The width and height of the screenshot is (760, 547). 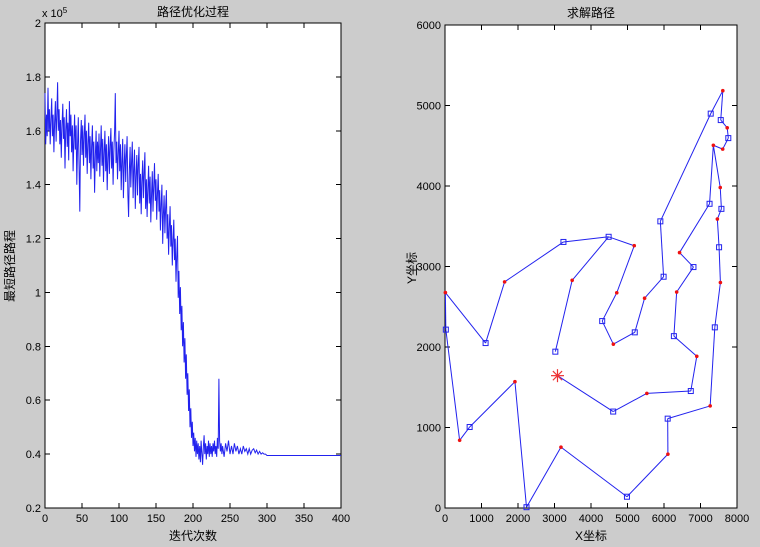 What do you see at coordinates (193, 519) in the screenshot?
I see `x-tick-label: 200` at bounding box center [193, 519].